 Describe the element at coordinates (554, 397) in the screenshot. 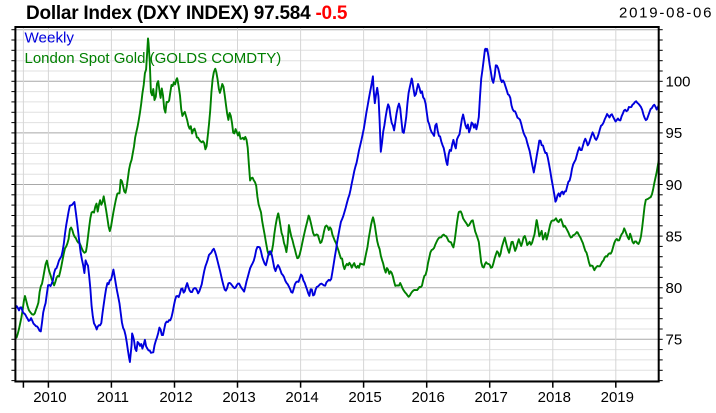

I see `svg-text: 2018` at that location.